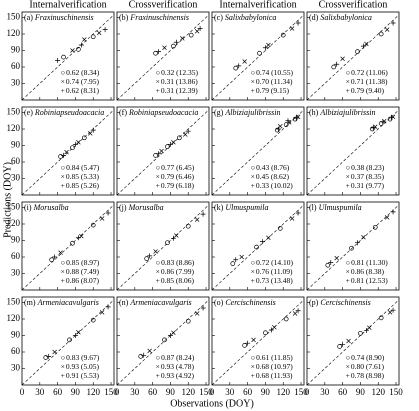  I want to click on stat-text: ×0.86 (8.38), so click(365, 271).